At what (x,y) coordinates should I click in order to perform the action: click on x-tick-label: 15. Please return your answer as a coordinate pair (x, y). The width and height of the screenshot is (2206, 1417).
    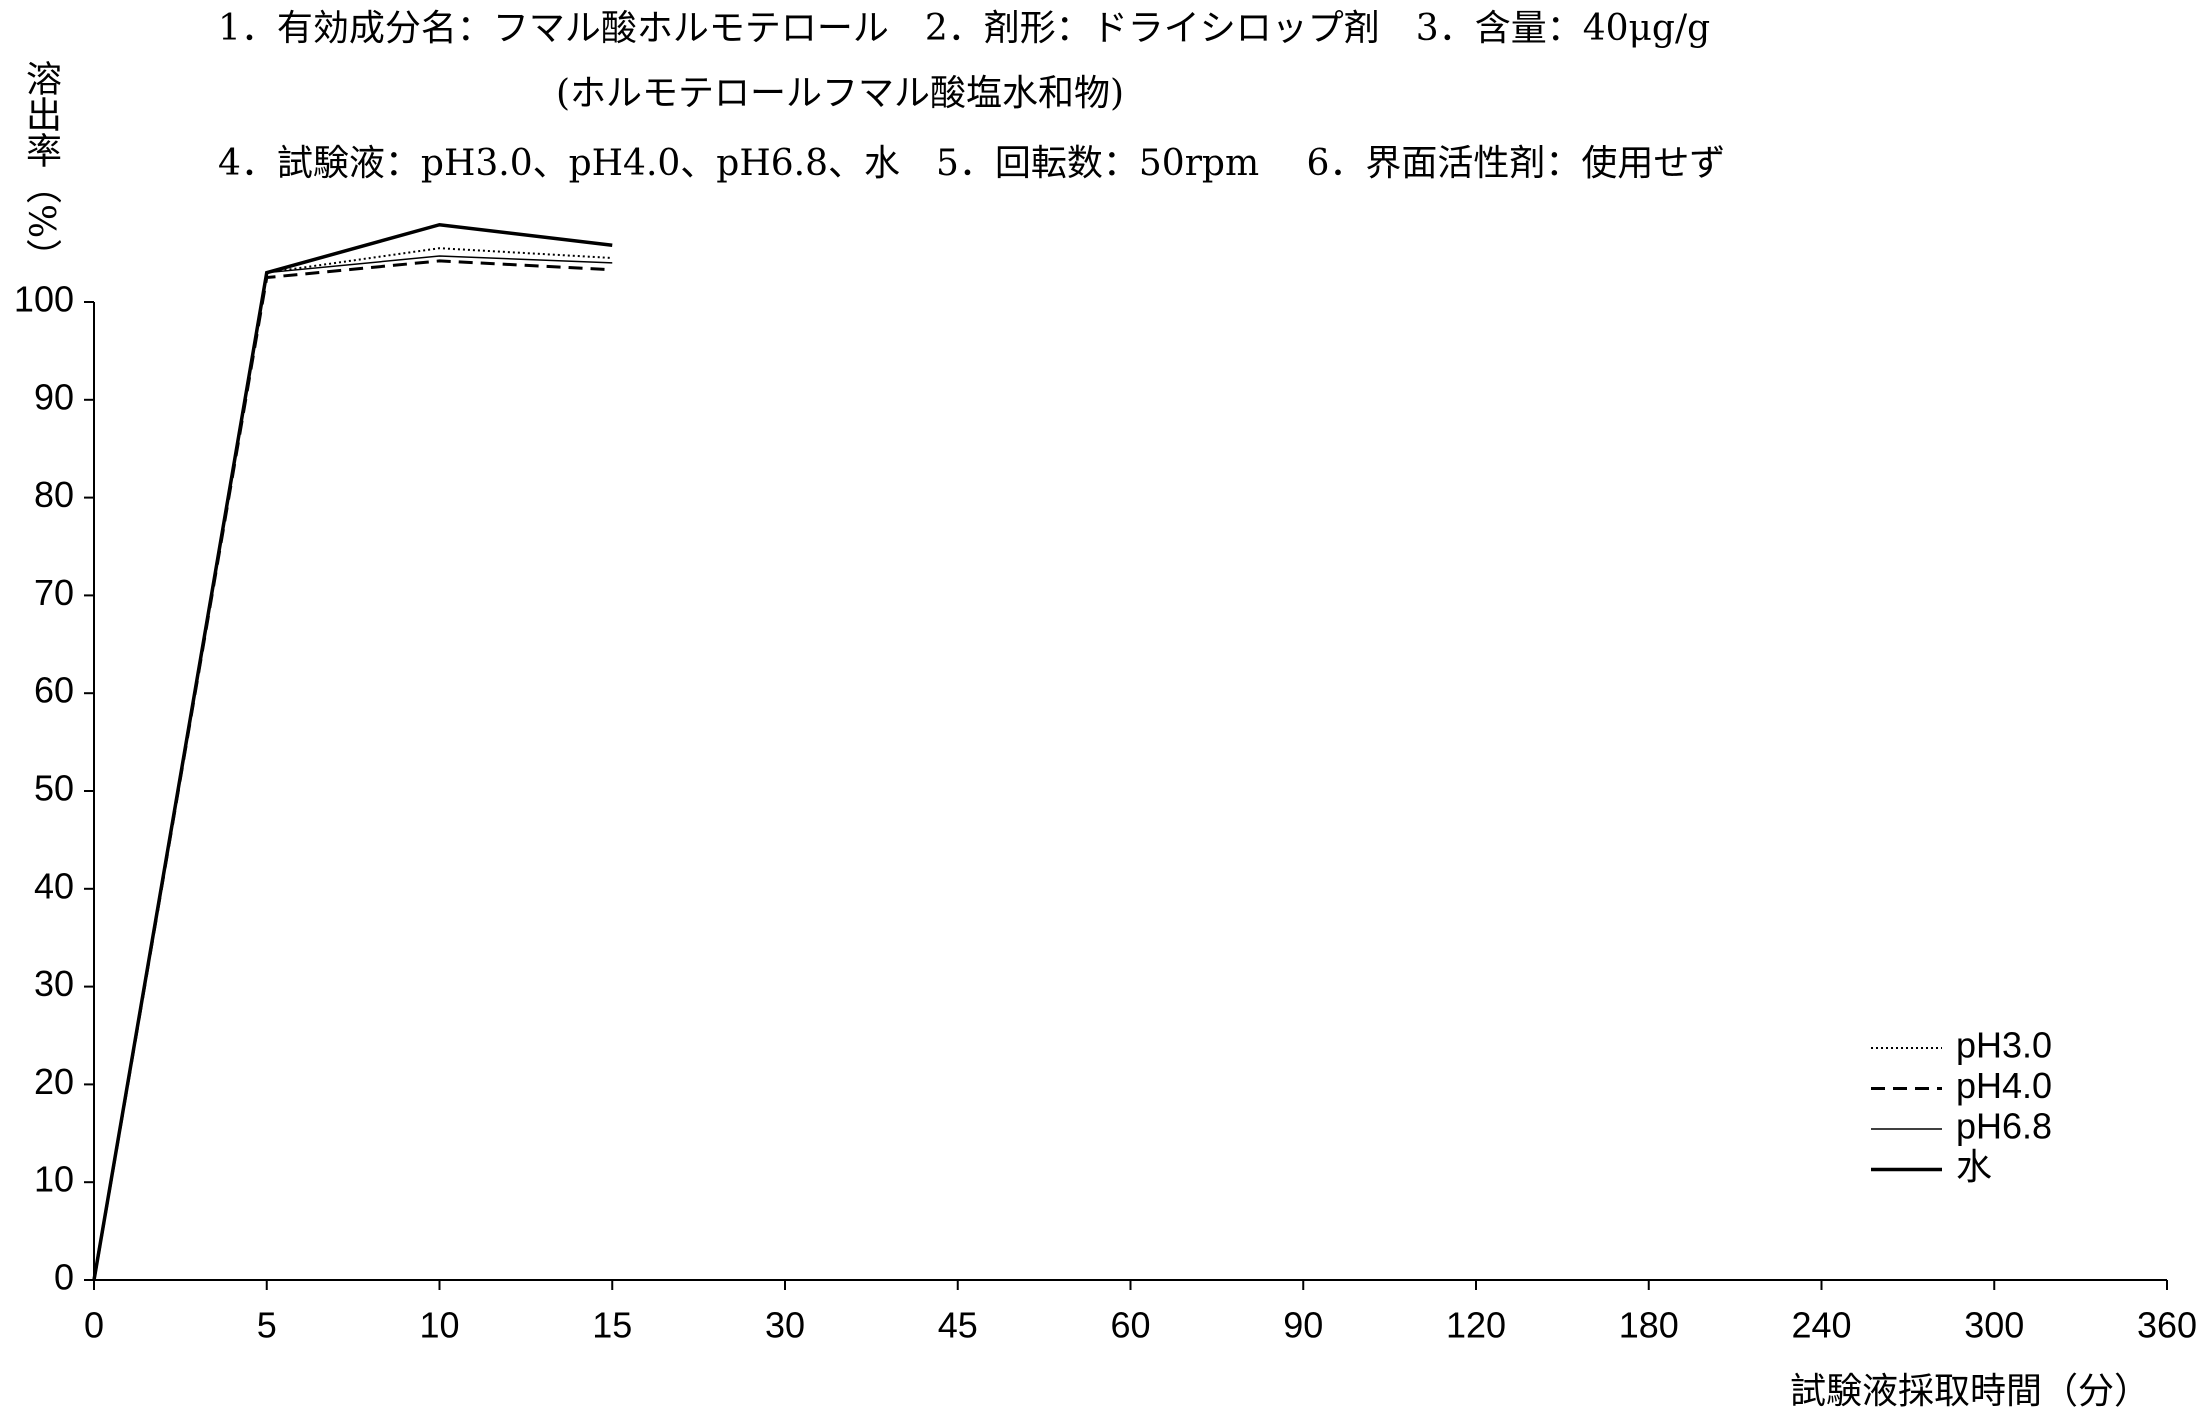
    Looking at the image, I should click on (612, 1325).